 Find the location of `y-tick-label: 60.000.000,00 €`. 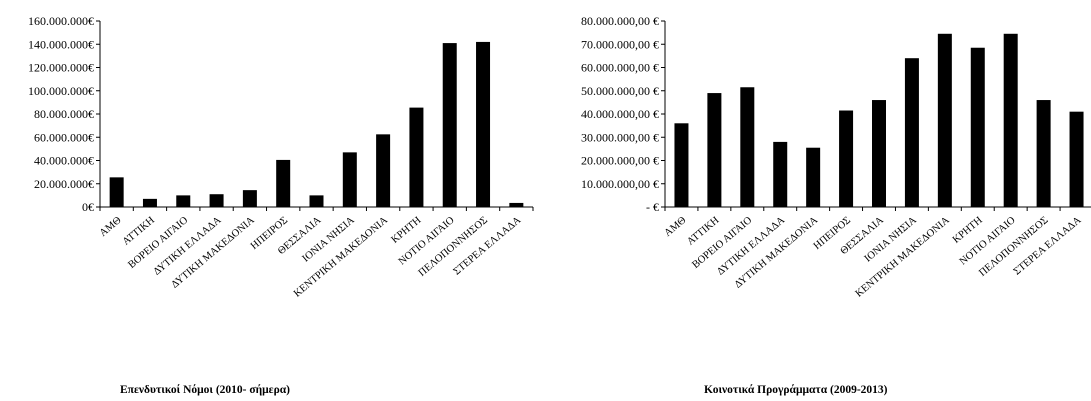

y-tick-label: 60.000.000,00 € is located at coordinates (620, 68).